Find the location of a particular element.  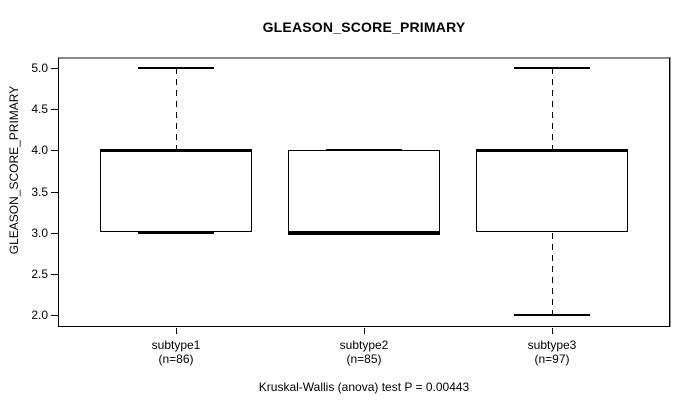

stat-test-annotation: Kruskal-Wallis (anova) test P = 0.00443 is located at coordinates (364, 387).